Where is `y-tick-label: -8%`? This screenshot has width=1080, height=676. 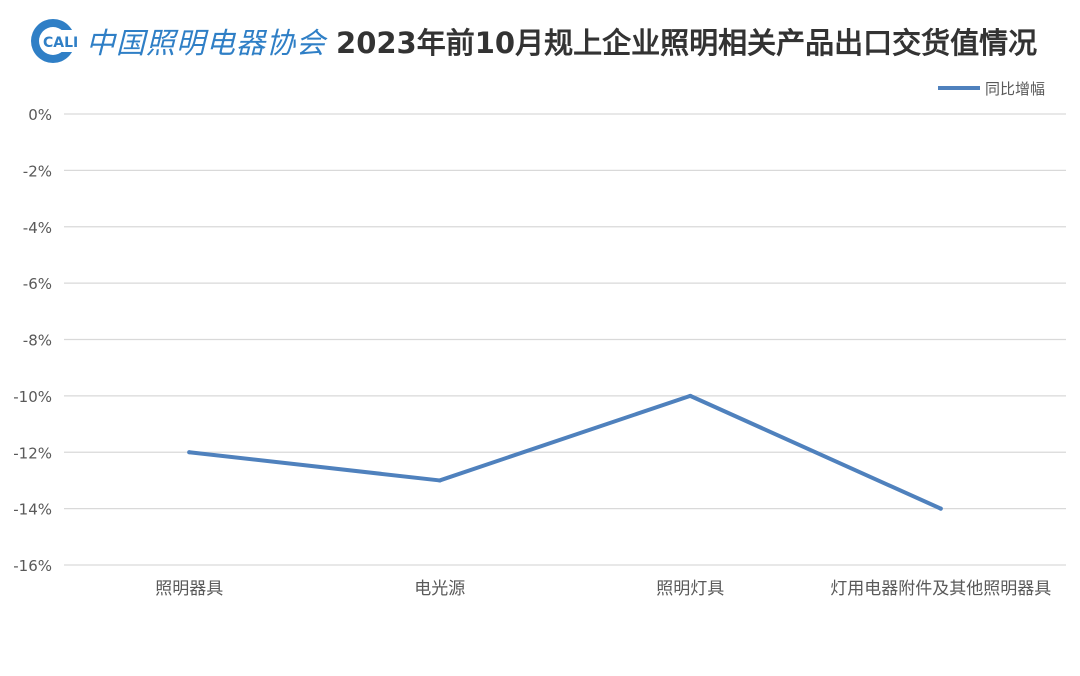
y-tick-label: -8% is located at coordinates (37, 341).